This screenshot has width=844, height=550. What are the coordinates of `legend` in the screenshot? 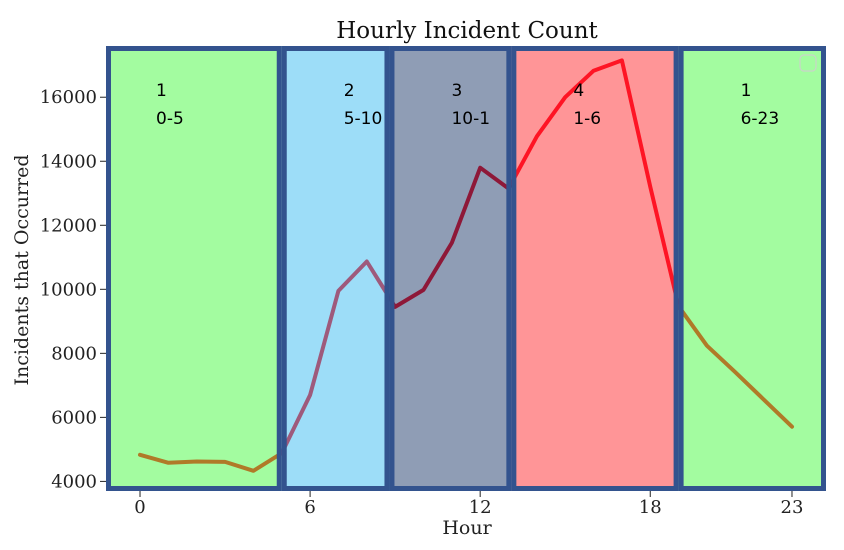 It's located at (808, 63).